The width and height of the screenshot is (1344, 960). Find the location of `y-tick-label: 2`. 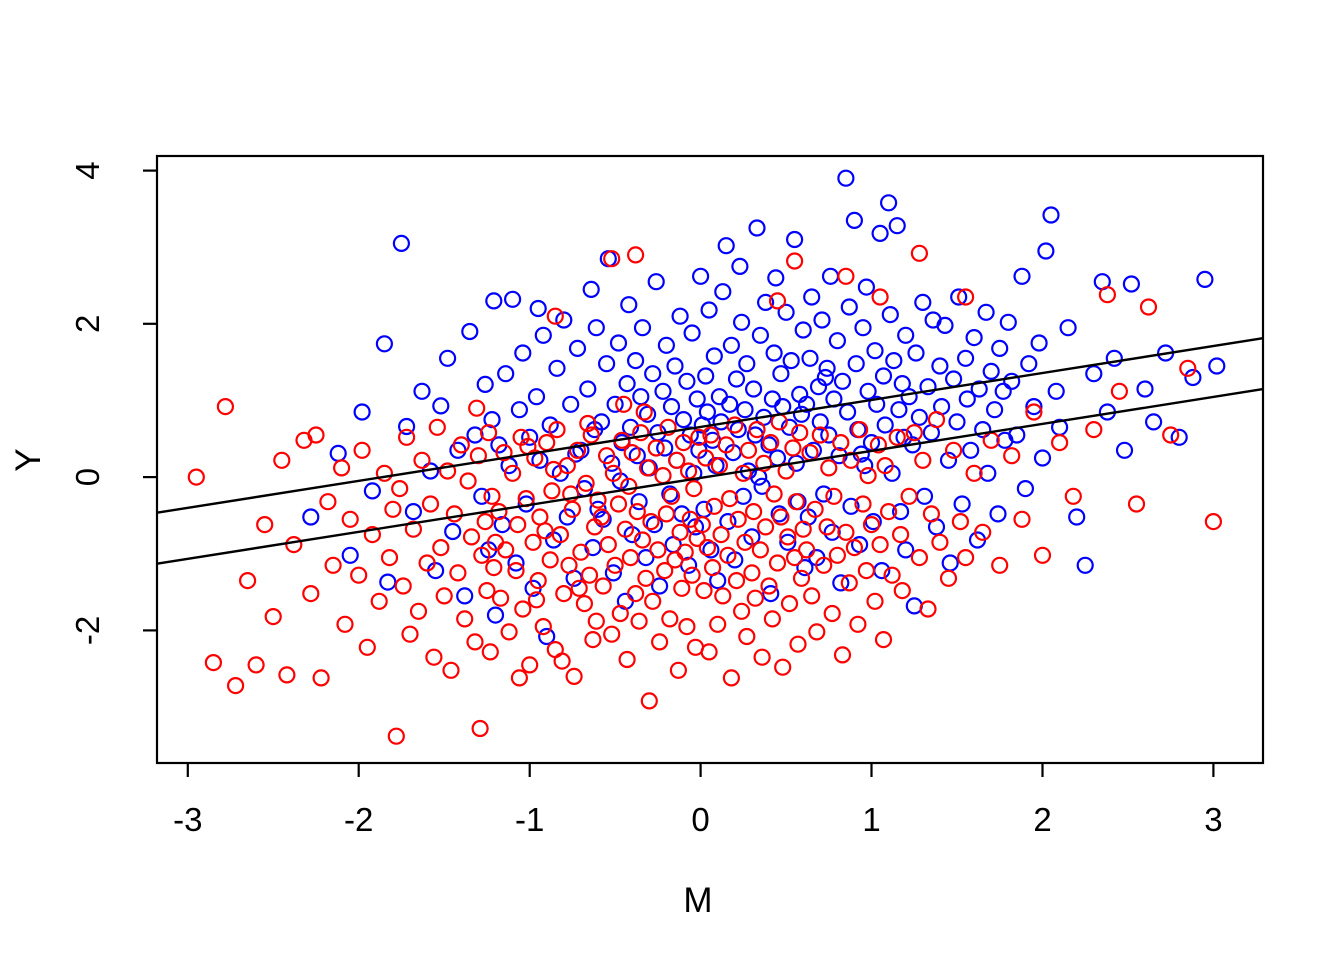

y-tick-label: 2 is located at coordinates (87, 324).